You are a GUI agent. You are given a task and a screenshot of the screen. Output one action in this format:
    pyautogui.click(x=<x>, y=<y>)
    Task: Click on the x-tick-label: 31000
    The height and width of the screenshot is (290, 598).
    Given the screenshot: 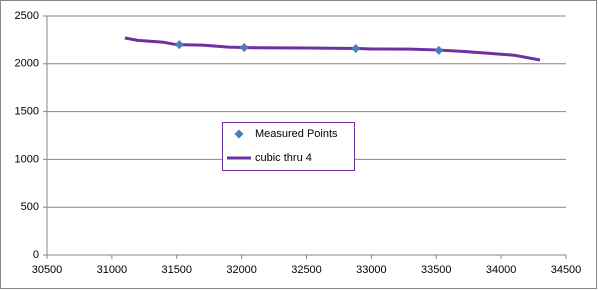 What is the action you would take?
    pyautogui.click(x=112, y=270)
    